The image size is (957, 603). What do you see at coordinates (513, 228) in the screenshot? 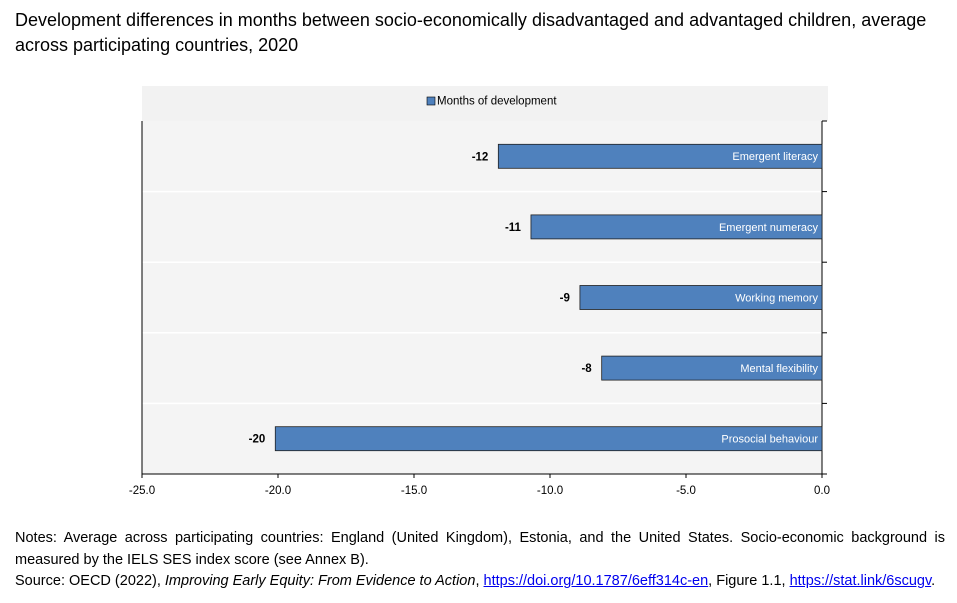
I see `data-label: -11` at bounding box center [513, 228].